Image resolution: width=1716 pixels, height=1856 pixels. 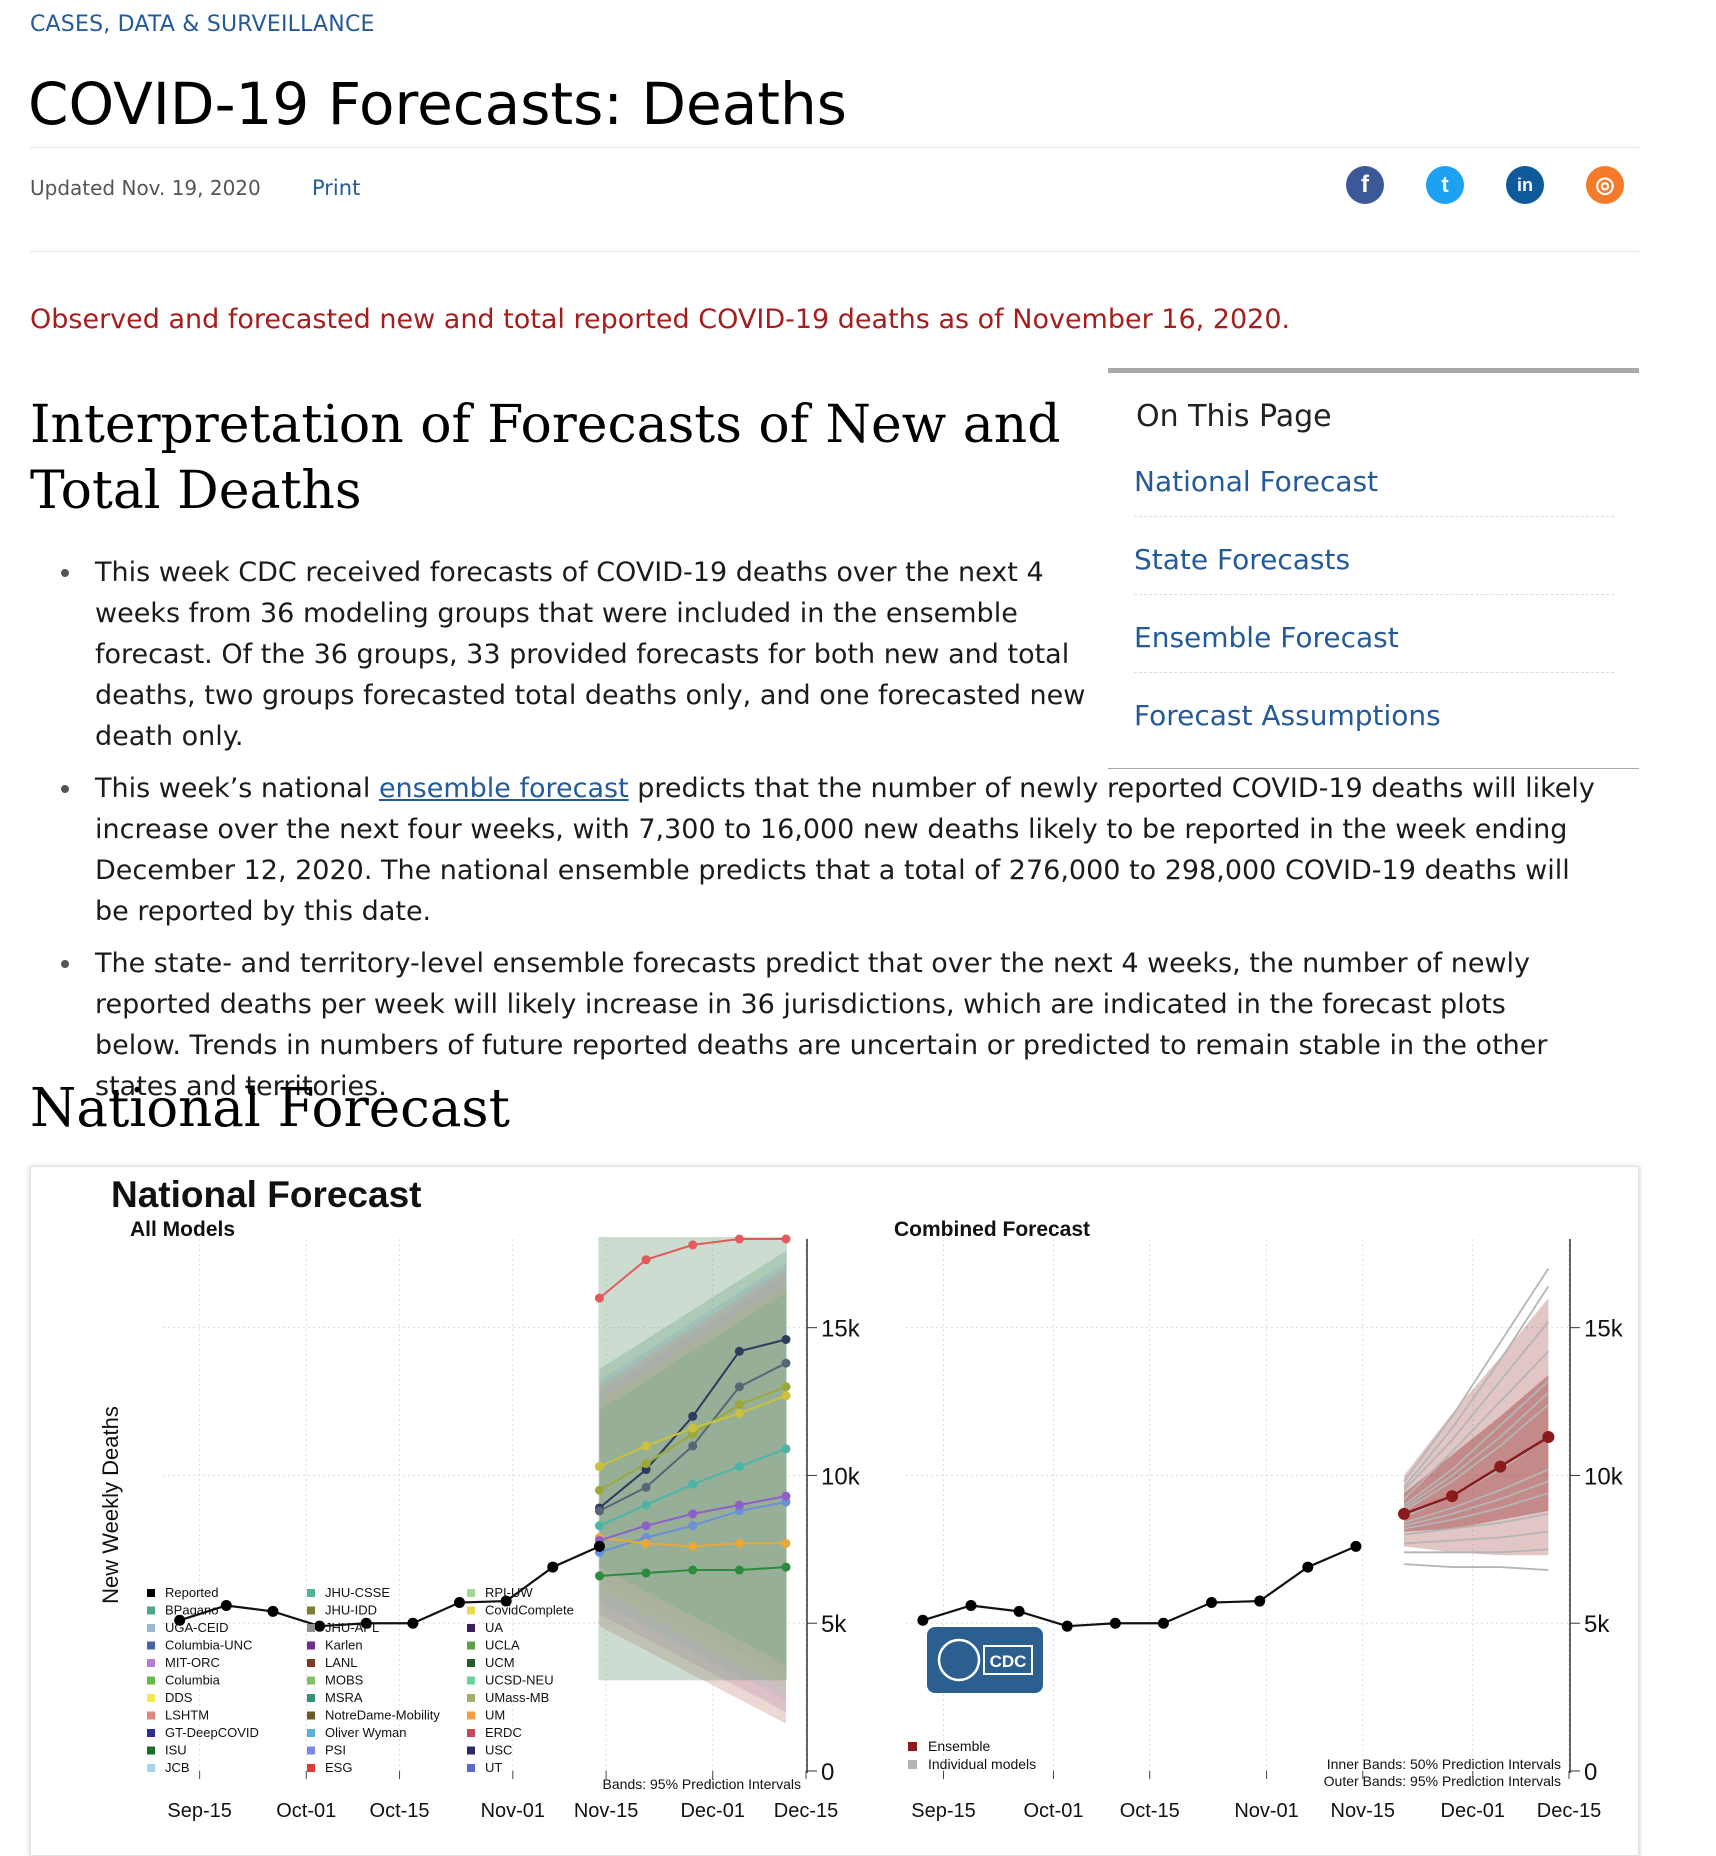 What do you see at coordinates (237, 788) in the screenshot?
I see `bullet-2-before: This week’s national` at bounding box center [237, 788].